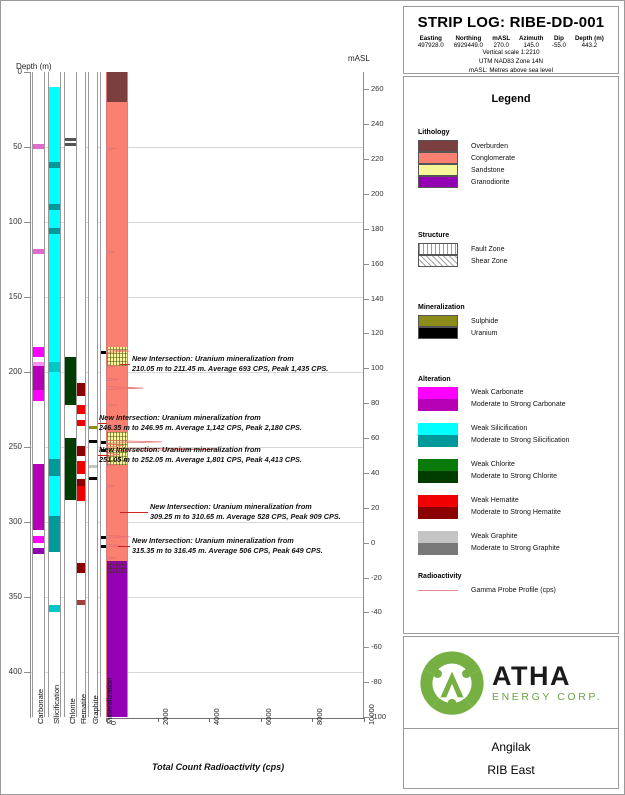  What do you see at coordinates (493, 507) in the screenshot?
I see `legend-alteration-row: Weak Hematite Moderate to Strong Hematite` at bounding box center [493, 507].